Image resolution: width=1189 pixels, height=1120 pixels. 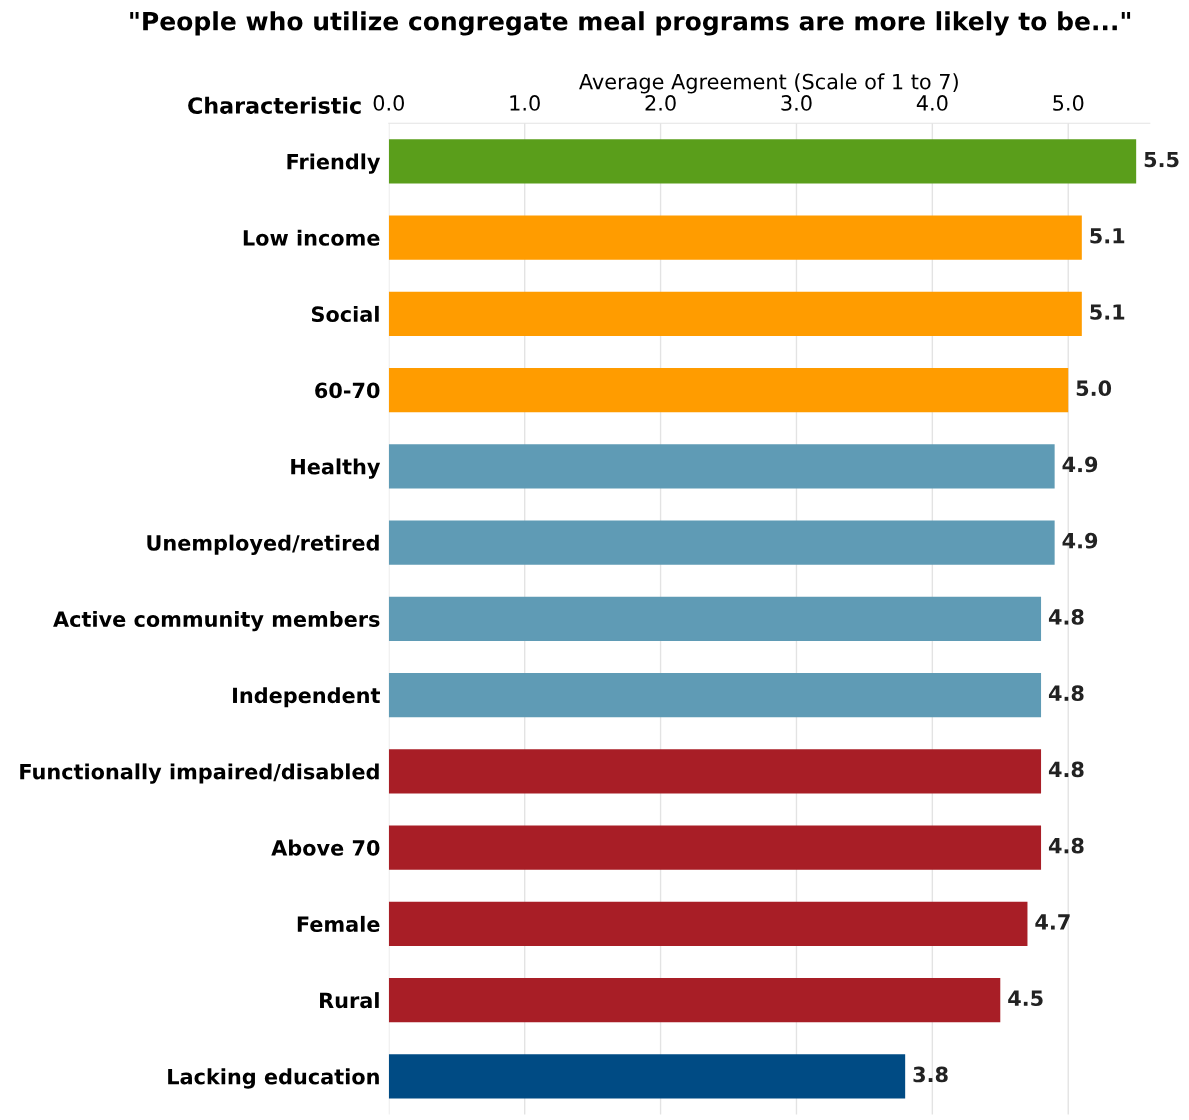 What do you see at coordinates (1025, 998) in the screenshot?
I see `data-label: 4.5` at bounding box center [1025, 998].